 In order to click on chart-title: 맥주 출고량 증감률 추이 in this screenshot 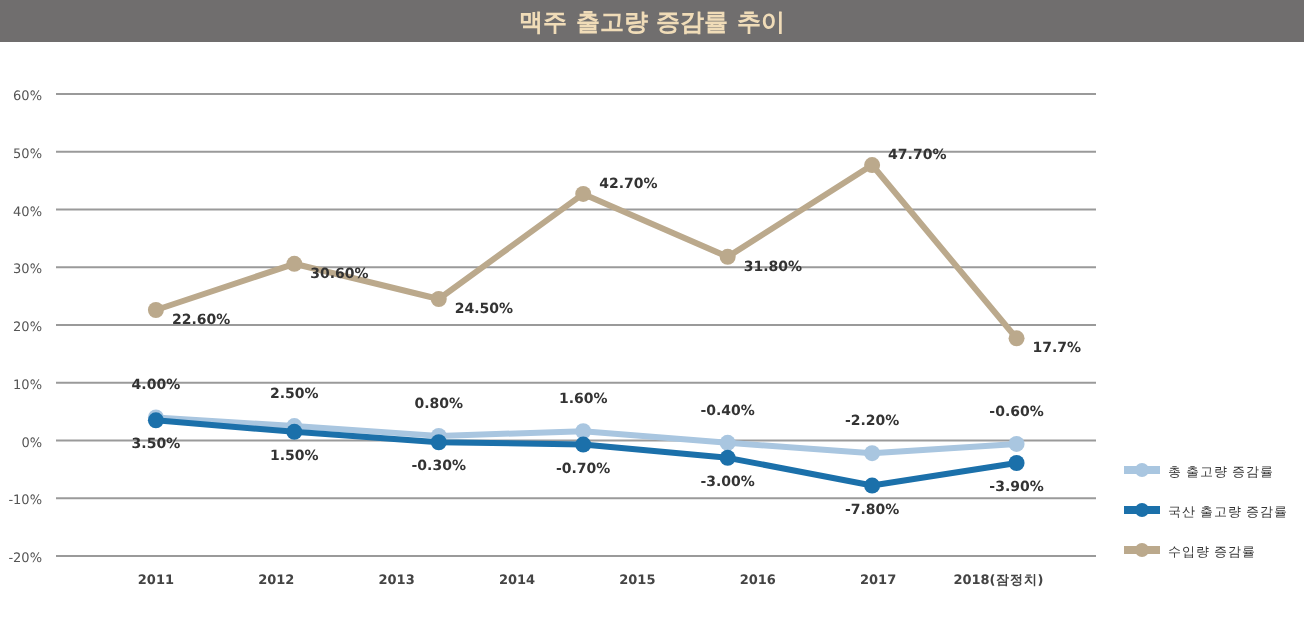, I will do `click(652, 22)`.